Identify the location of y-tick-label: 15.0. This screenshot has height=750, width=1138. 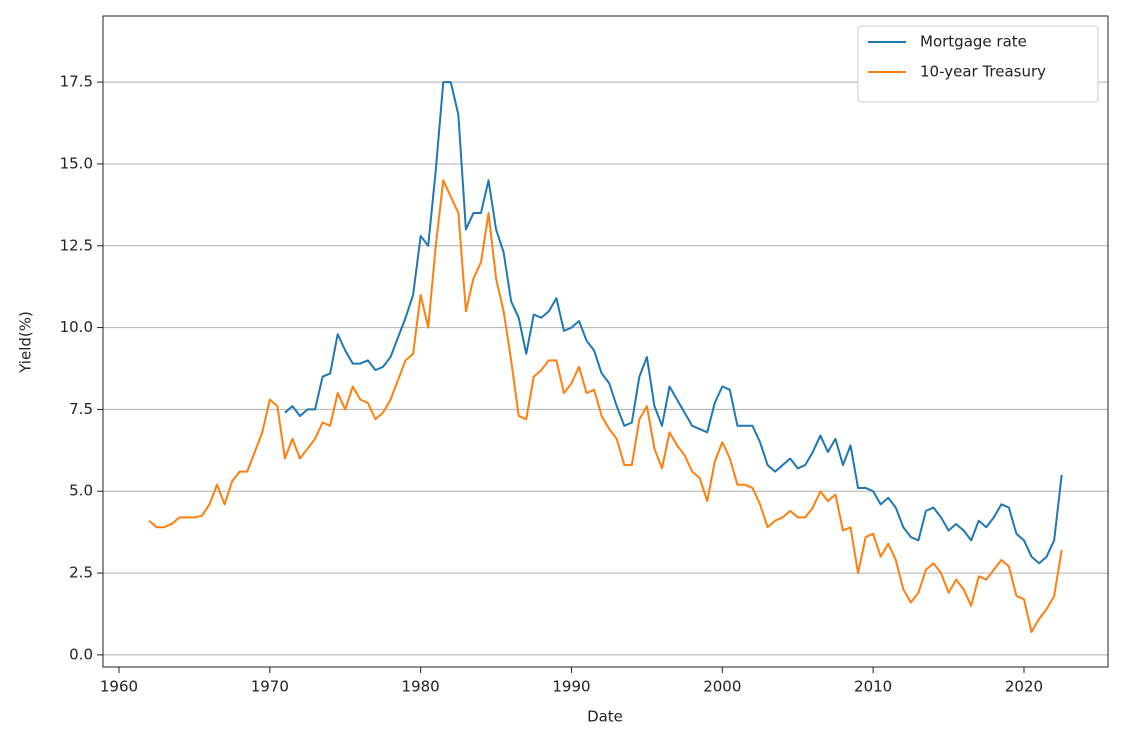
(76, 163).